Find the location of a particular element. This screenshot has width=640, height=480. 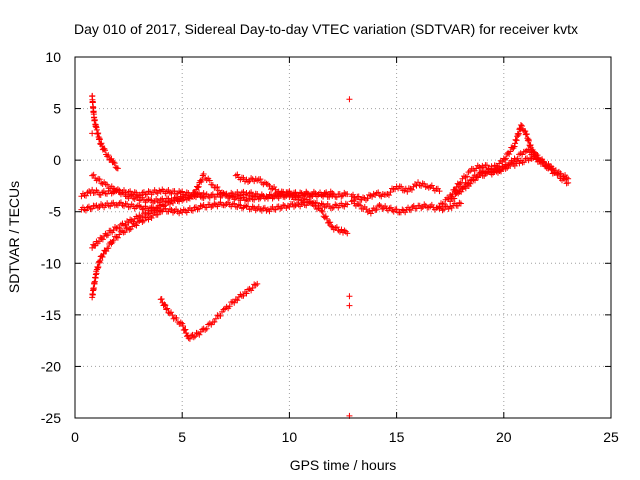

x-axis-label: GPS time / hours is located at coordinates (343, 465).